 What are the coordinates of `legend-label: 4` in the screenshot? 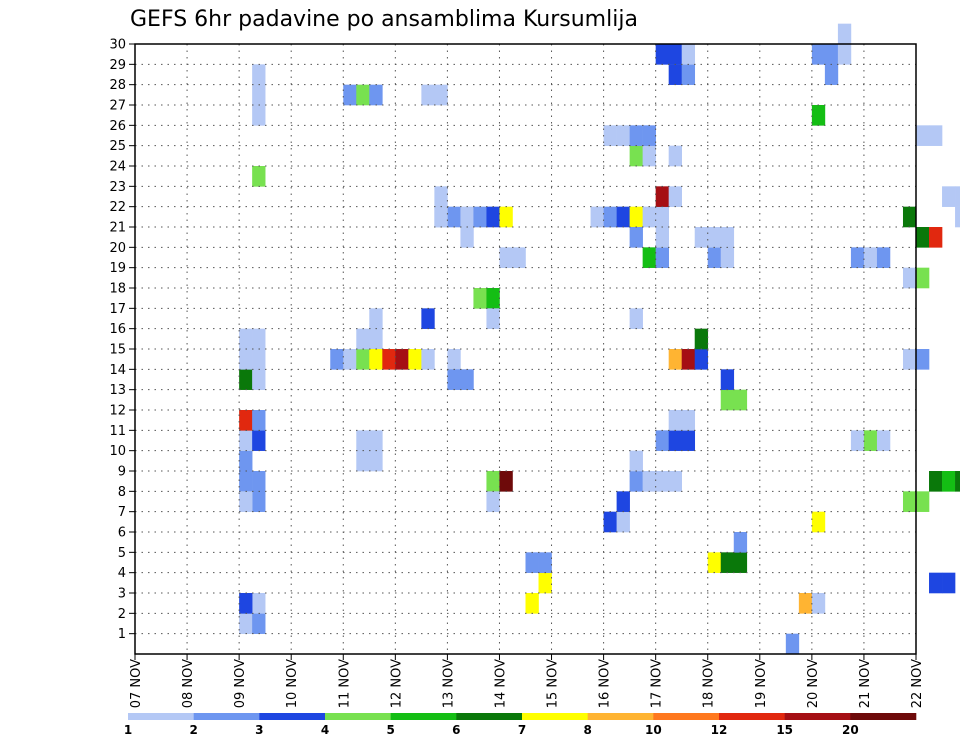 It's located at (325, 730).